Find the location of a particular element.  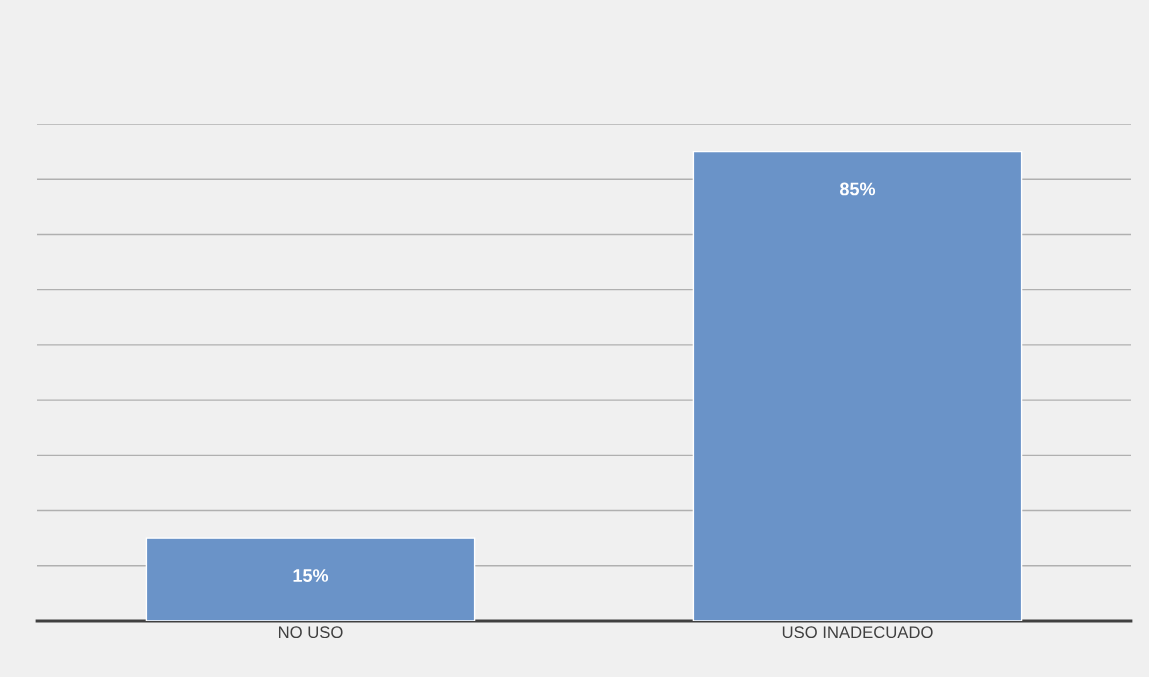

x-tick-label: USO INADECUADO is located at coordinates (857, 632).